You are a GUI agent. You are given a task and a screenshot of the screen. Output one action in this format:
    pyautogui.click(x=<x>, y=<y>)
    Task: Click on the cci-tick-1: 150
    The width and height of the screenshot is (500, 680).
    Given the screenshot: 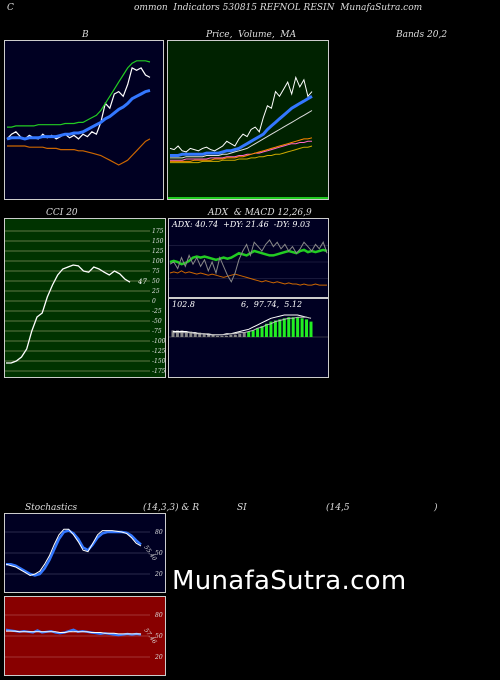 What is the action you would take?
    pyautogui.click(x=158, y=241)
    